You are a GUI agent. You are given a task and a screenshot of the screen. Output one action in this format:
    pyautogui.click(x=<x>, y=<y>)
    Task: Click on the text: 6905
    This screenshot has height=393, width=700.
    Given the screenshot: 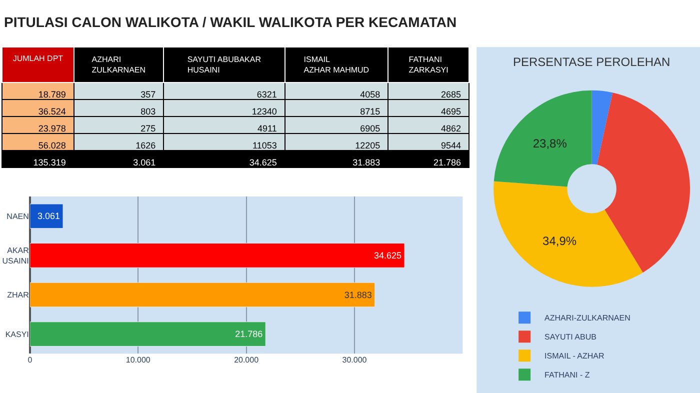 What is the action you would take?
    pyautogui.click(x=370, y=128)
    